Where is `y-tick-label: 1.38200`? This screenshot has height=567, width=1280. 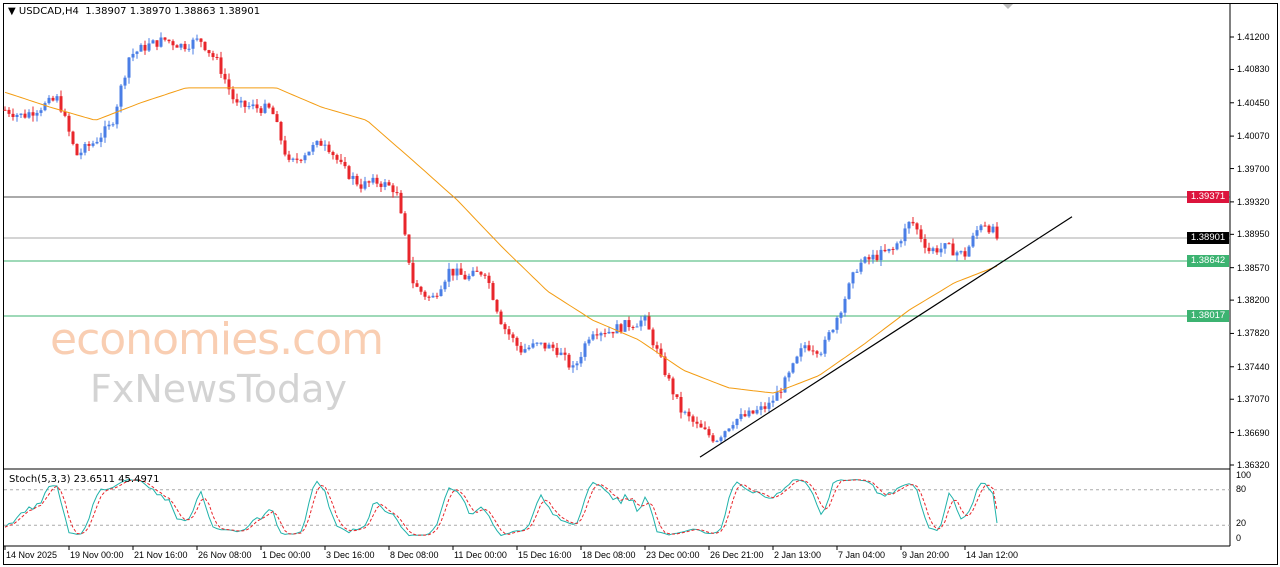
y-tick-label: 1.38200 is located at coordinates (1253, 300).